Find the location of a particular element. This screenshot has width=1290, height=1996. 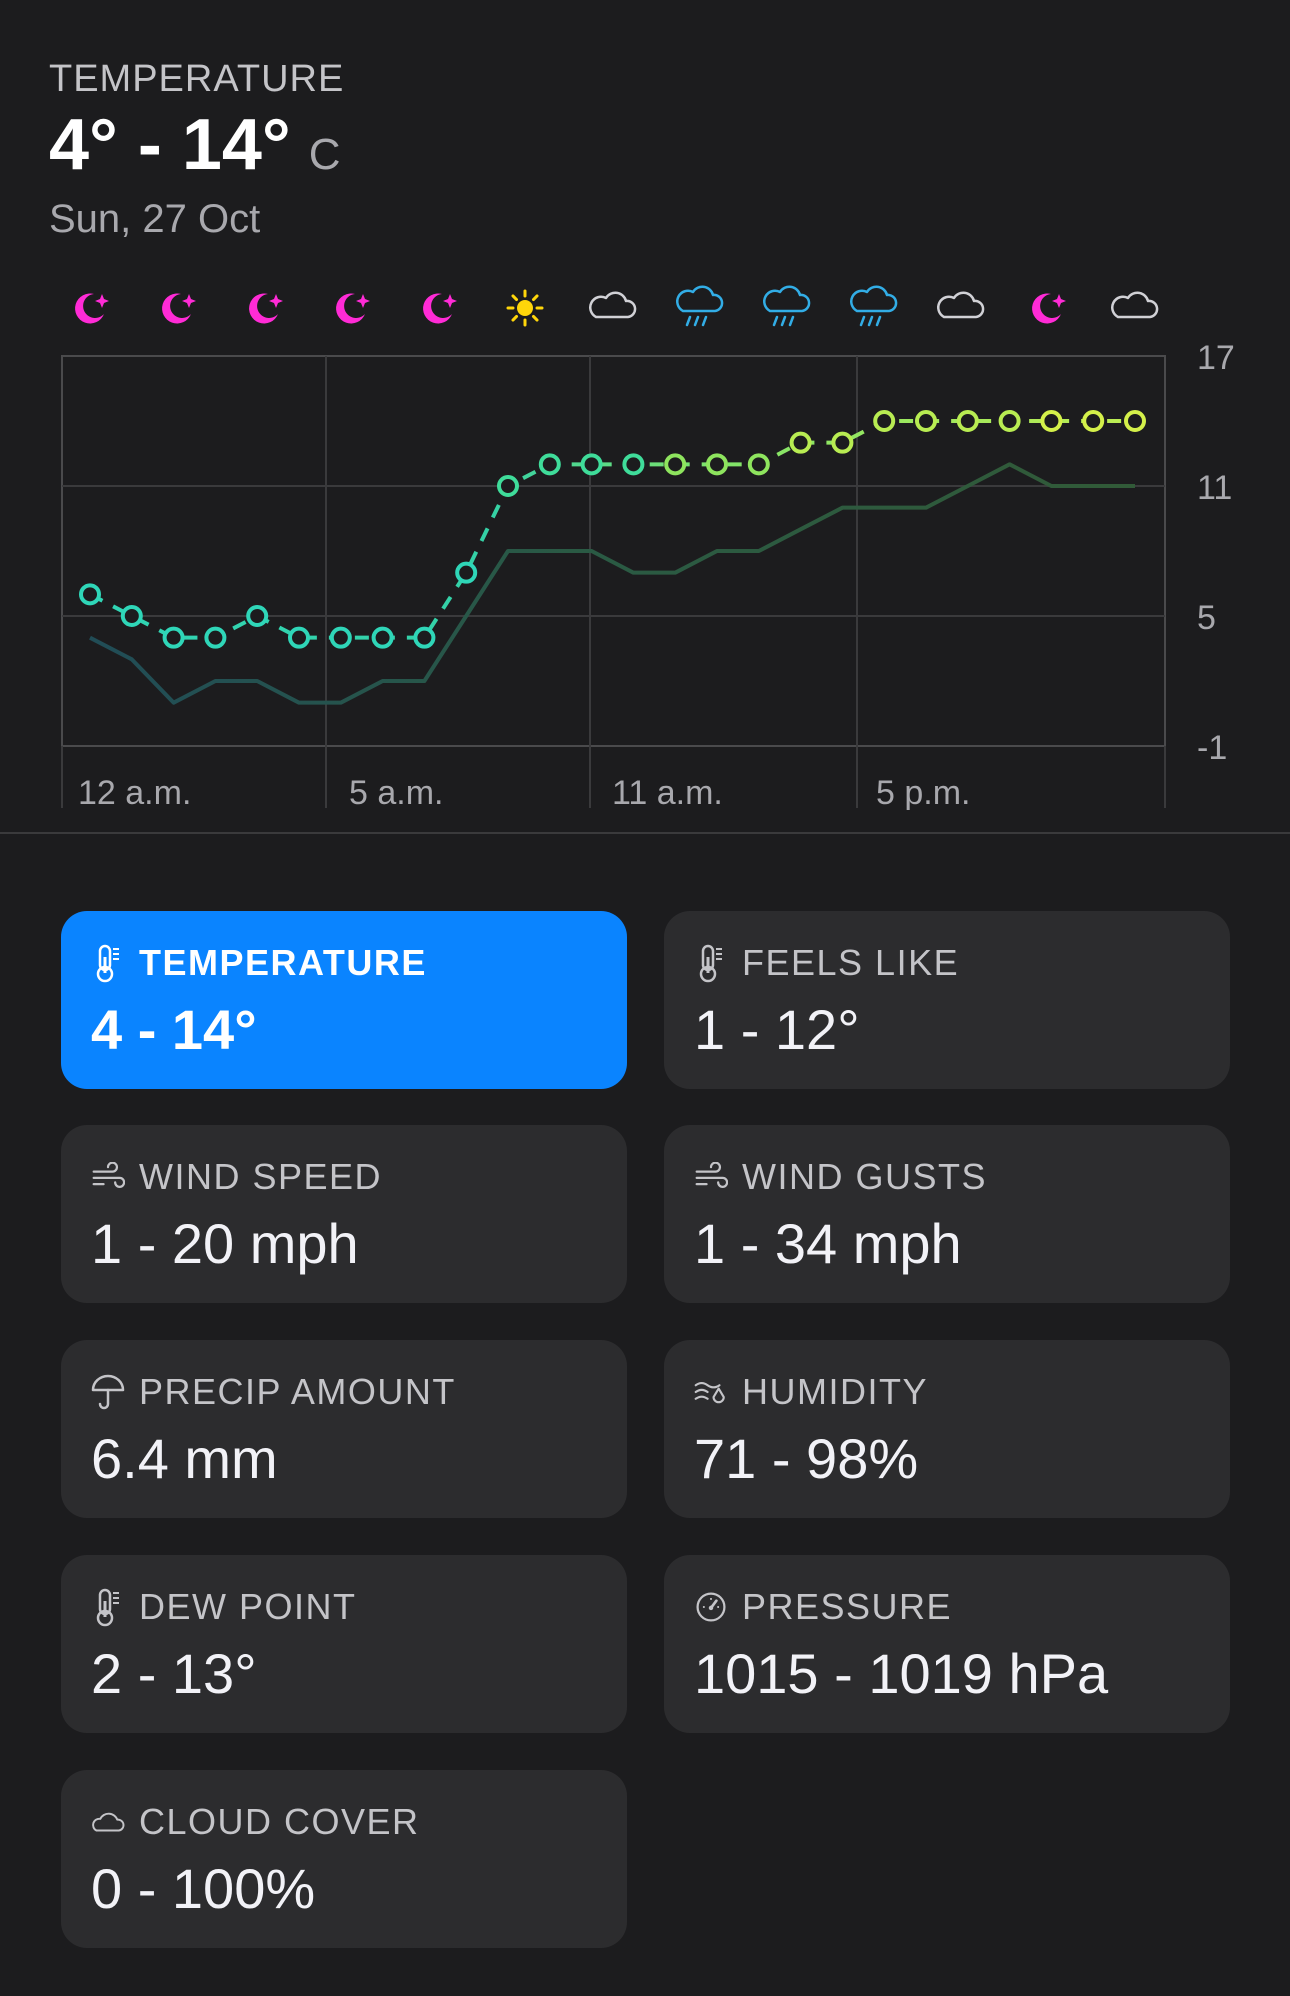

temperature-line is located at coordinates (612, 529).